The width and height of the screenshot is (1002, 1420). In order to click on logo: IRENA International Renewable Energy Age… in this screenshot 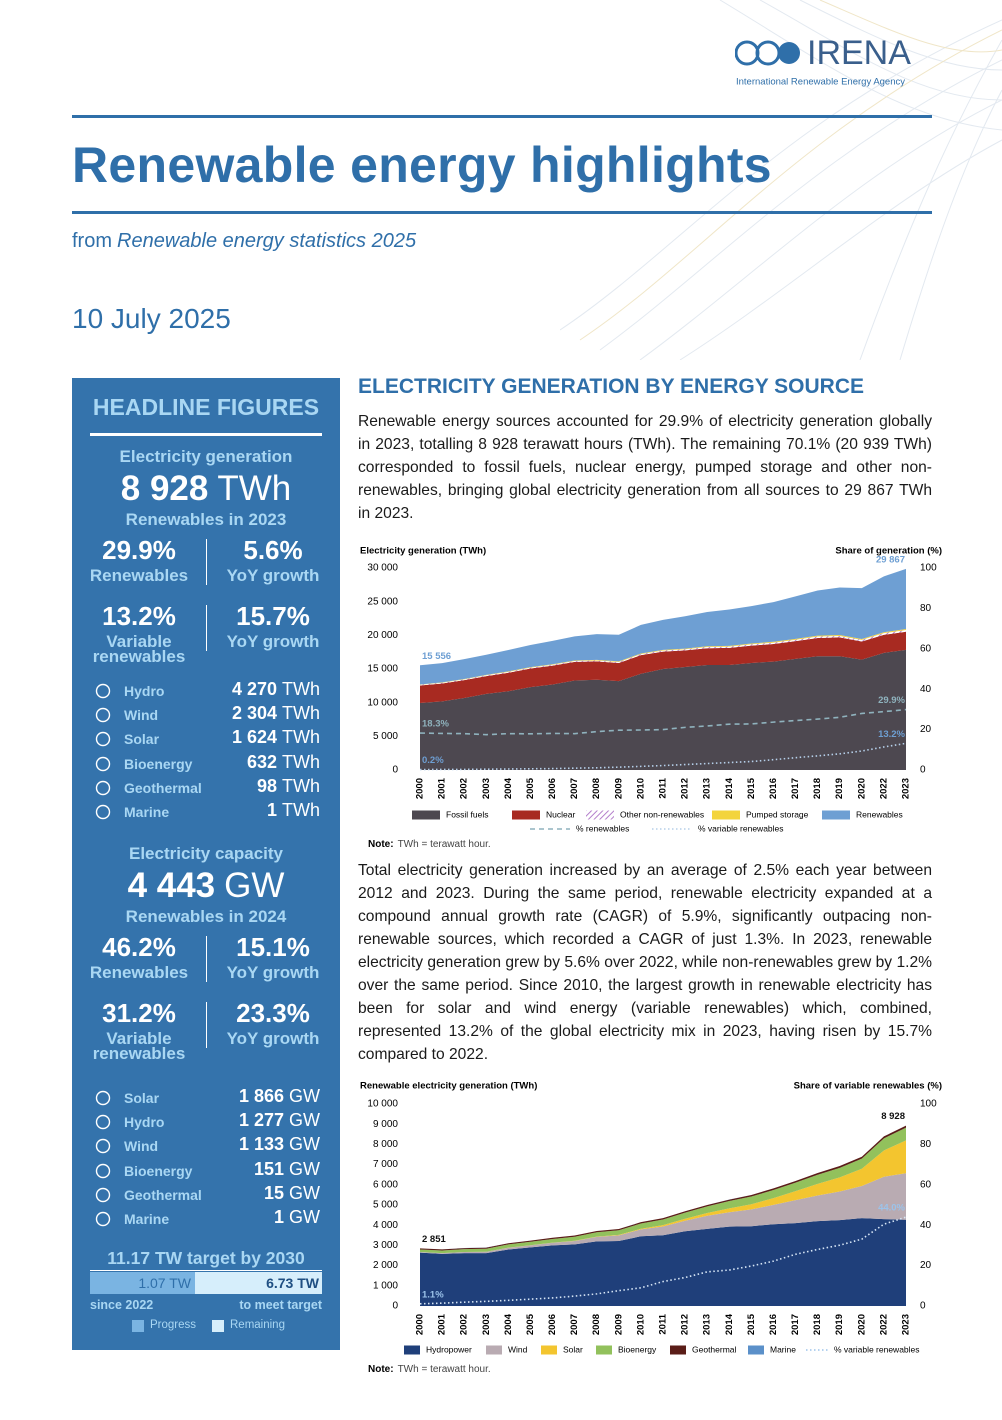, I will do `click(823, 62)`.